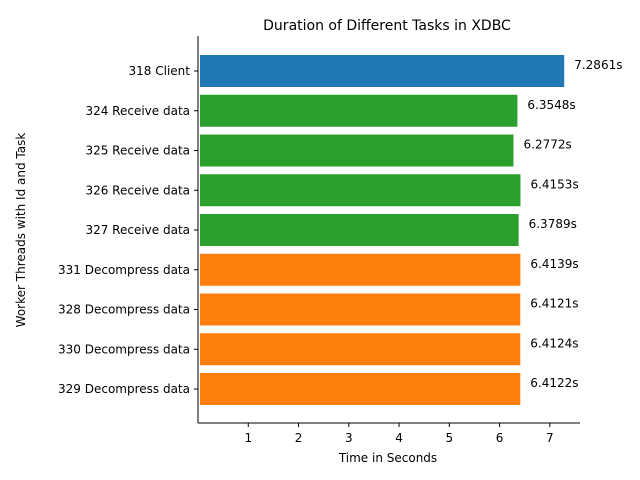 The image size is (640, 480). What do you see at coordinates (500, 438) in the screenshot?
I see `x-tick-label: 6` at bounding box center [500, 438].